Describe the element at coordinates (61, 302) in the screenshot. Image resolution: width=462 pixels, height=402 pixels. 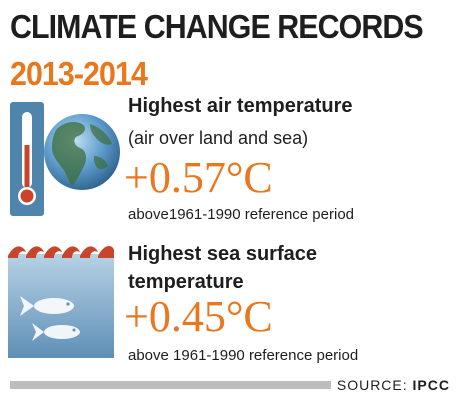
I see `sea-fish-icon` at that location.